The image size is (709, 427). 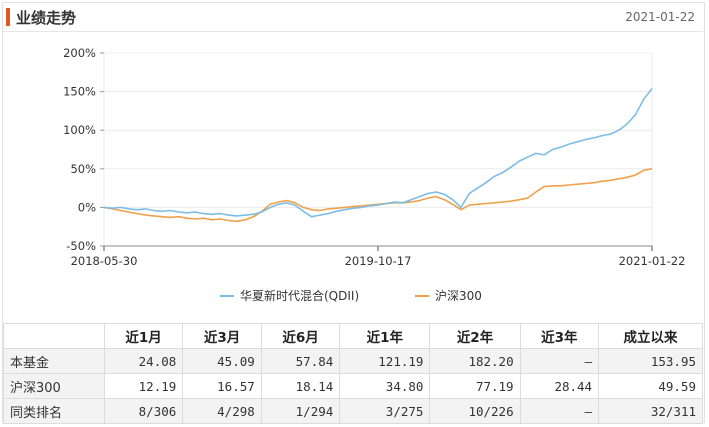 I want to click on column-header: 近2年, so click(x=475, y=336).